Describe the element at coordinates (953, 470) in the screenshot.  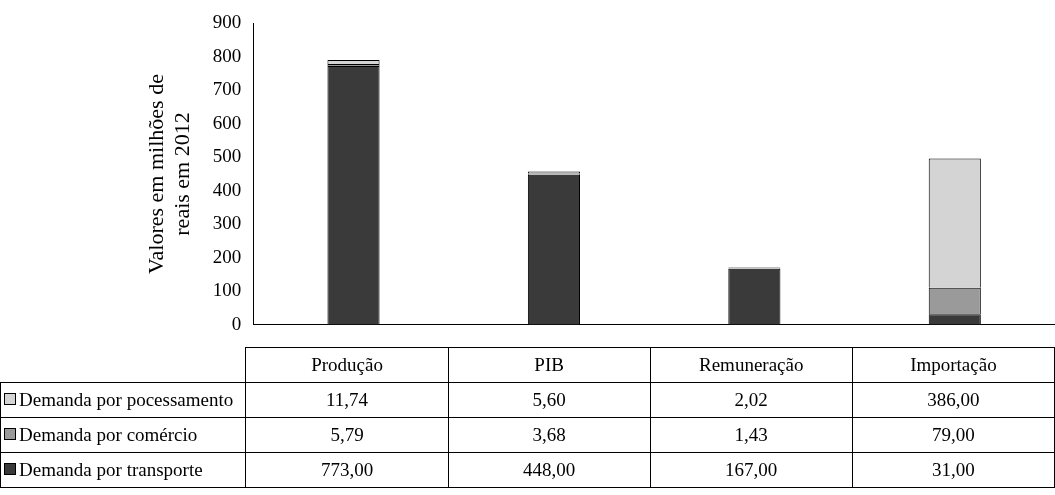
I see `data-label: 31,00` at that location.